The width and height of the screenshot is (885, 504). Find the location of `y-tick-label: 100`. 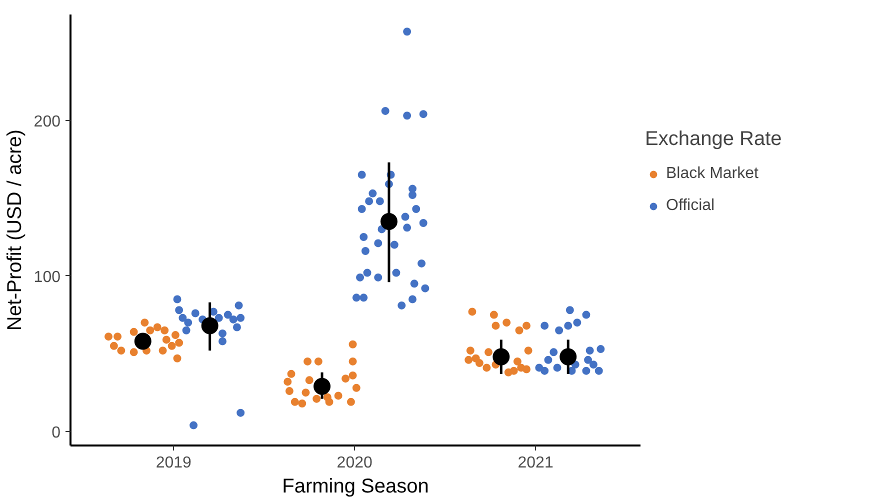

y-tick-label: 100 is located at coordinates (47, 277).